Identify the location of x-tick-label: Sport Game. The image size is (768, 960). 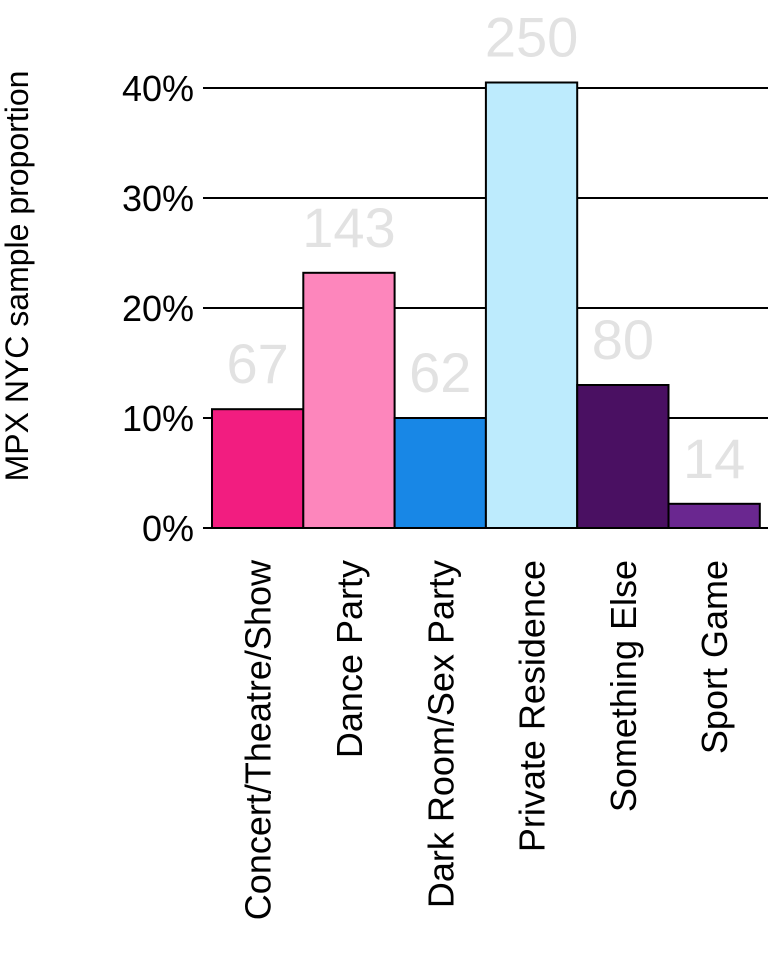
(714, 657).